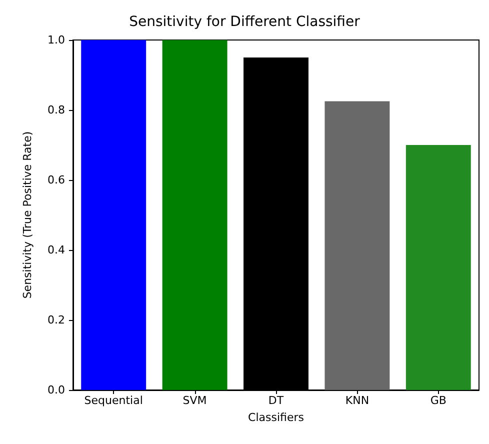 The height and width of the screenshot is (444, 489). Describe the element at coordinates (113, 400) in the screenshot. I see `x-tick-label: Sequential` at that location.